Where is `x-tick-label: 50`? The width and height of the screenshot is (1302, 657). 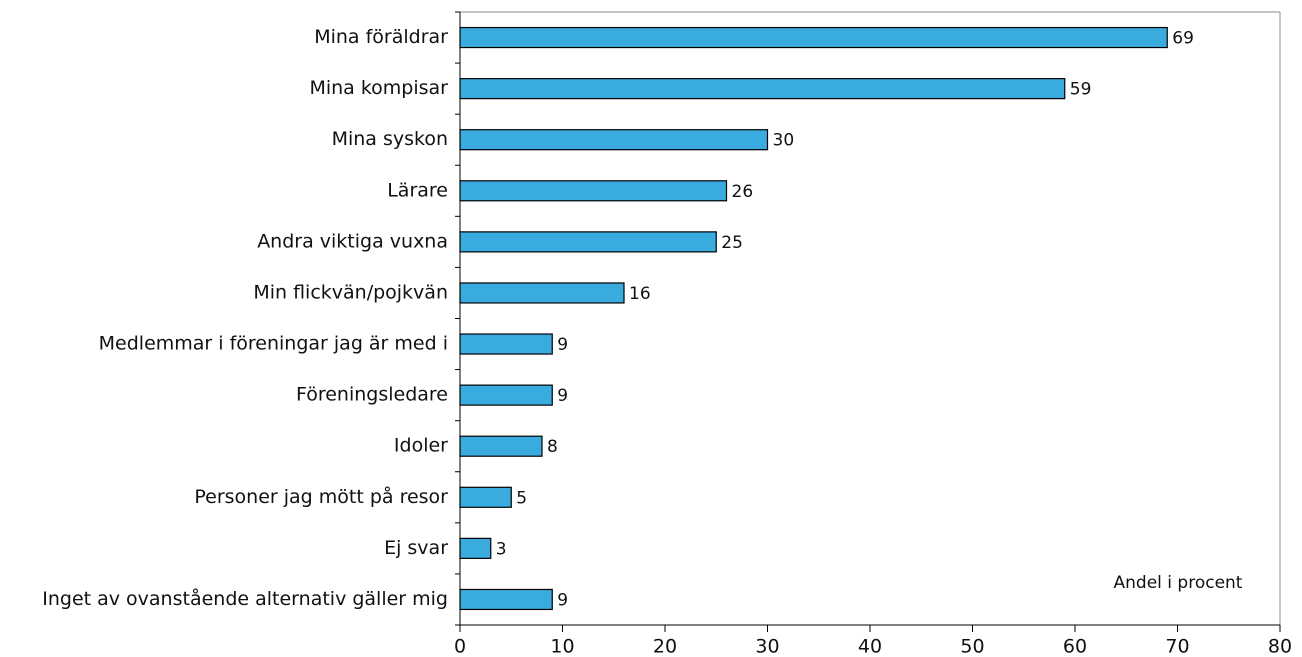 x-tick-label: 50 is located at coordinates (972, 646).